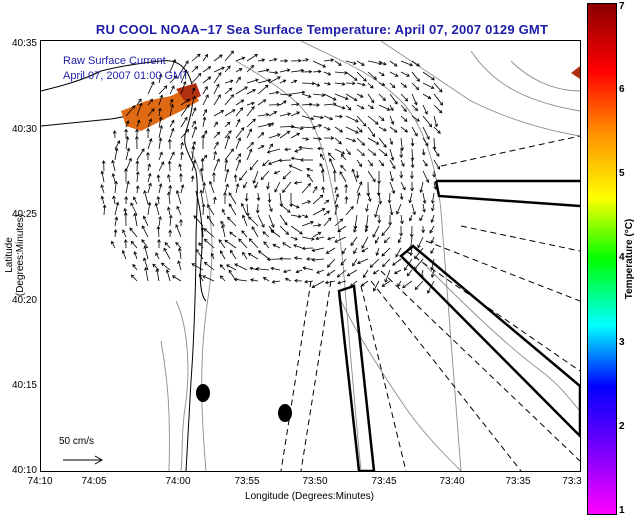 This screenshot has height=518, width=644. I want to click on survey-dots, so click(244, 403).